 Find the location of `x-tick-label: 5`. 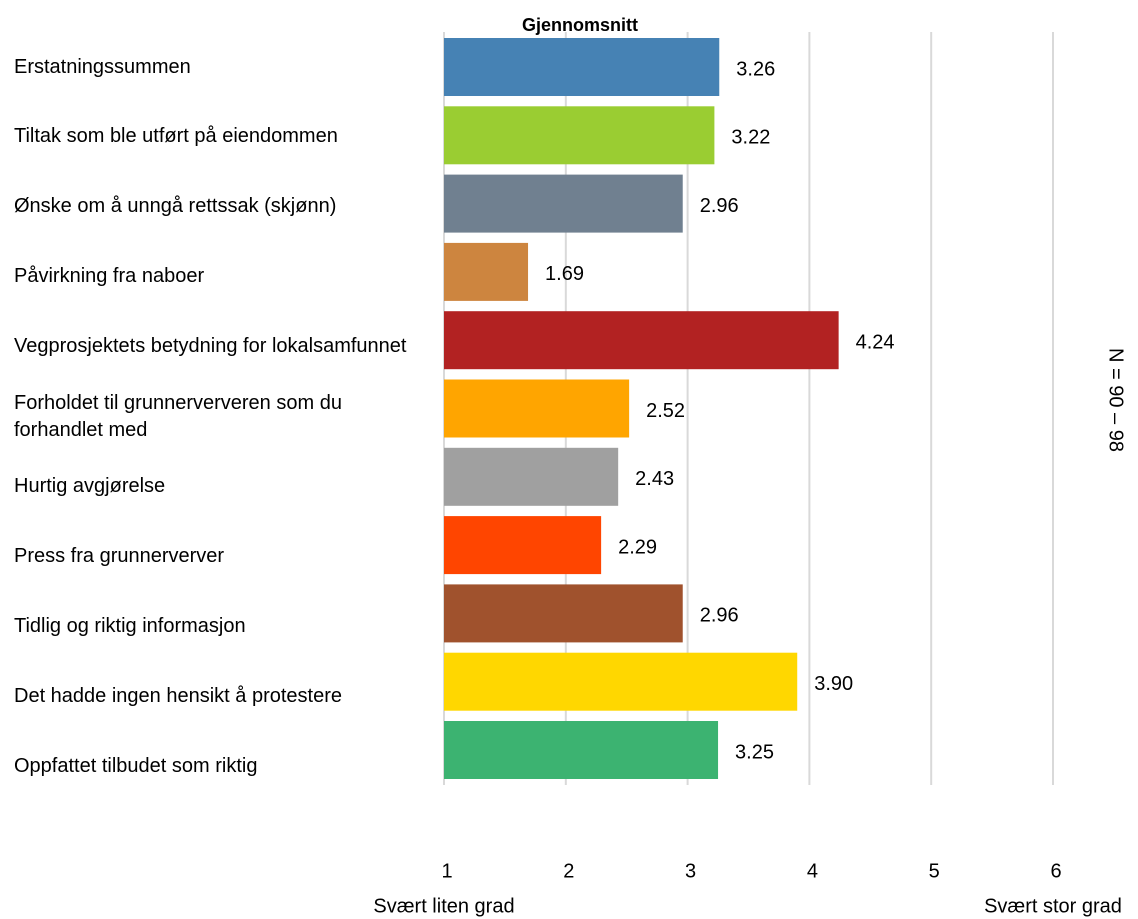

x-tick-label: 5 is located at coordinates (934, 871).